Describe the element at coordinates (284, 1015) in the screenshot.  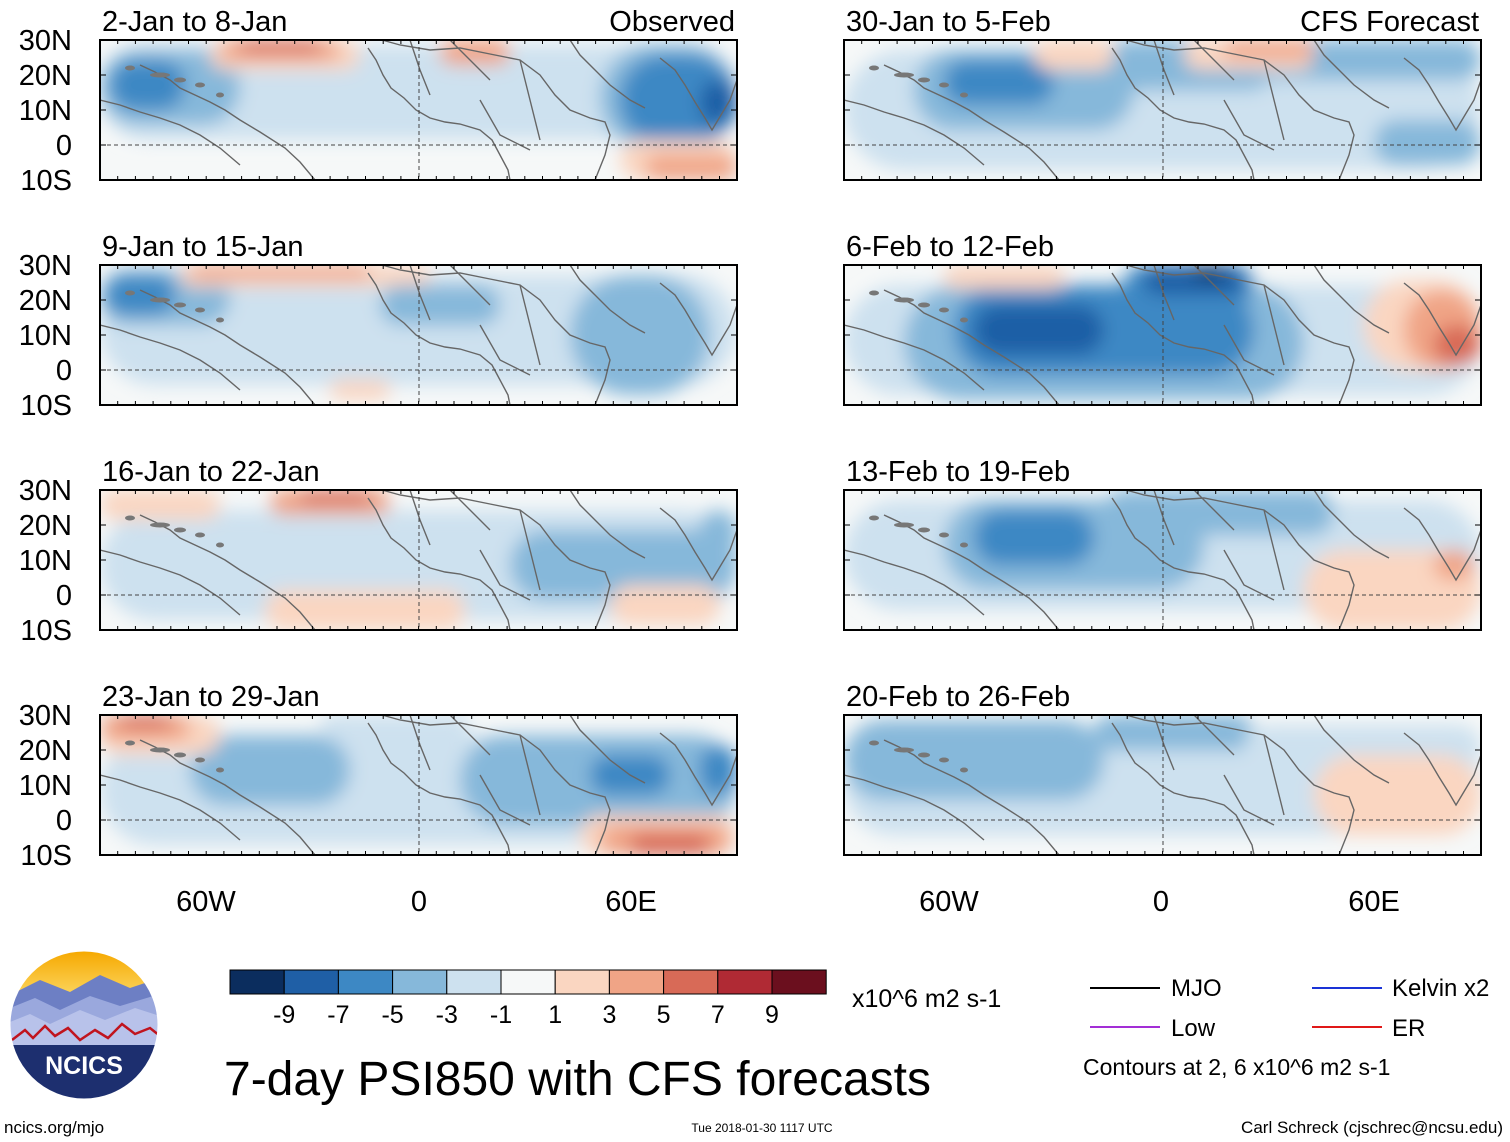
I see `colorbar-tick-label: -9` at that location.